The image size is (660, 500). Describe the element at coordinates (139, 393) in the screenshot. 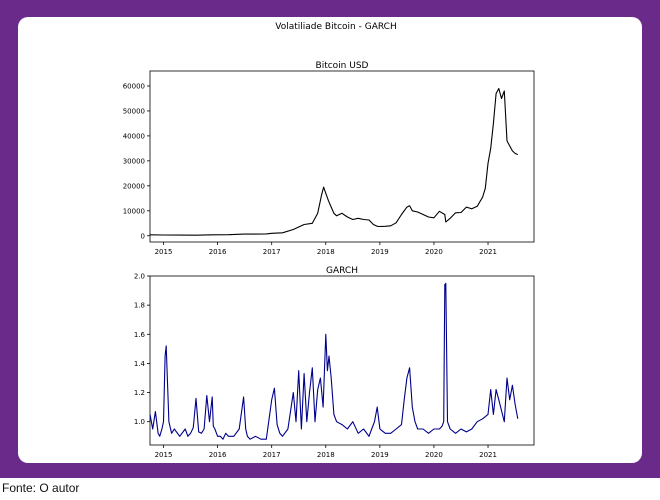

I see `y-tick-label: 1.2` at that location.